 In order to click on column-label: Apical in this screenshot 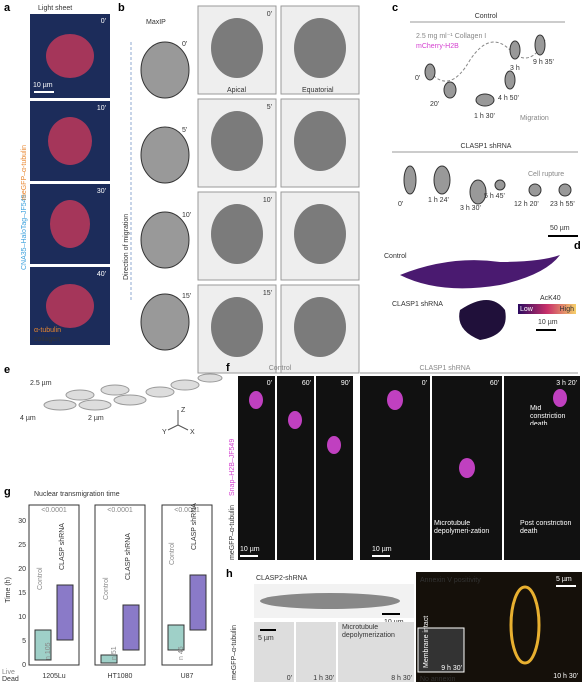, I will do `click(237, 90)`.